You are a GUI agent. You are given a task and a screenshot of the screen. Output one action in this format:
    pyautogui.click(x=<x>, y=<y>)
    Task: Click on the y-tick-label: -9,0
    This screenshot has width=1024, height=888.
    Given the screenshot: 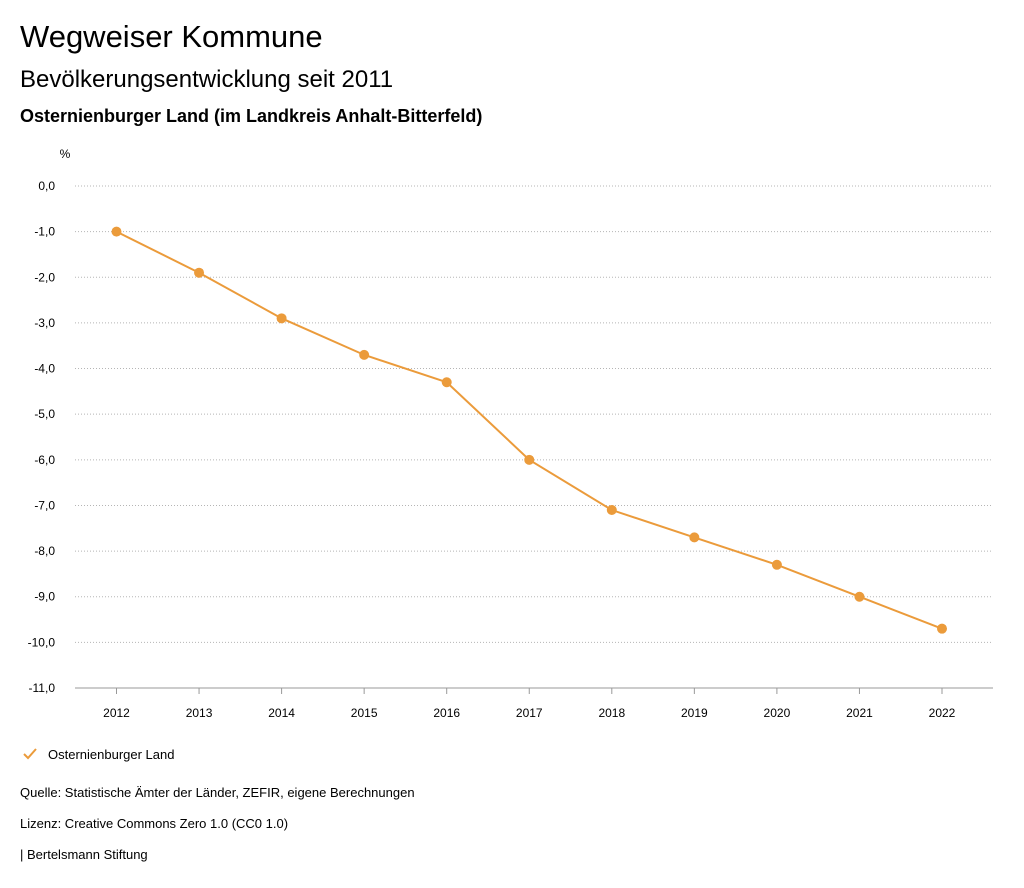 What is the action you would take?
    pyautogui.click(x=44, y=597)
    